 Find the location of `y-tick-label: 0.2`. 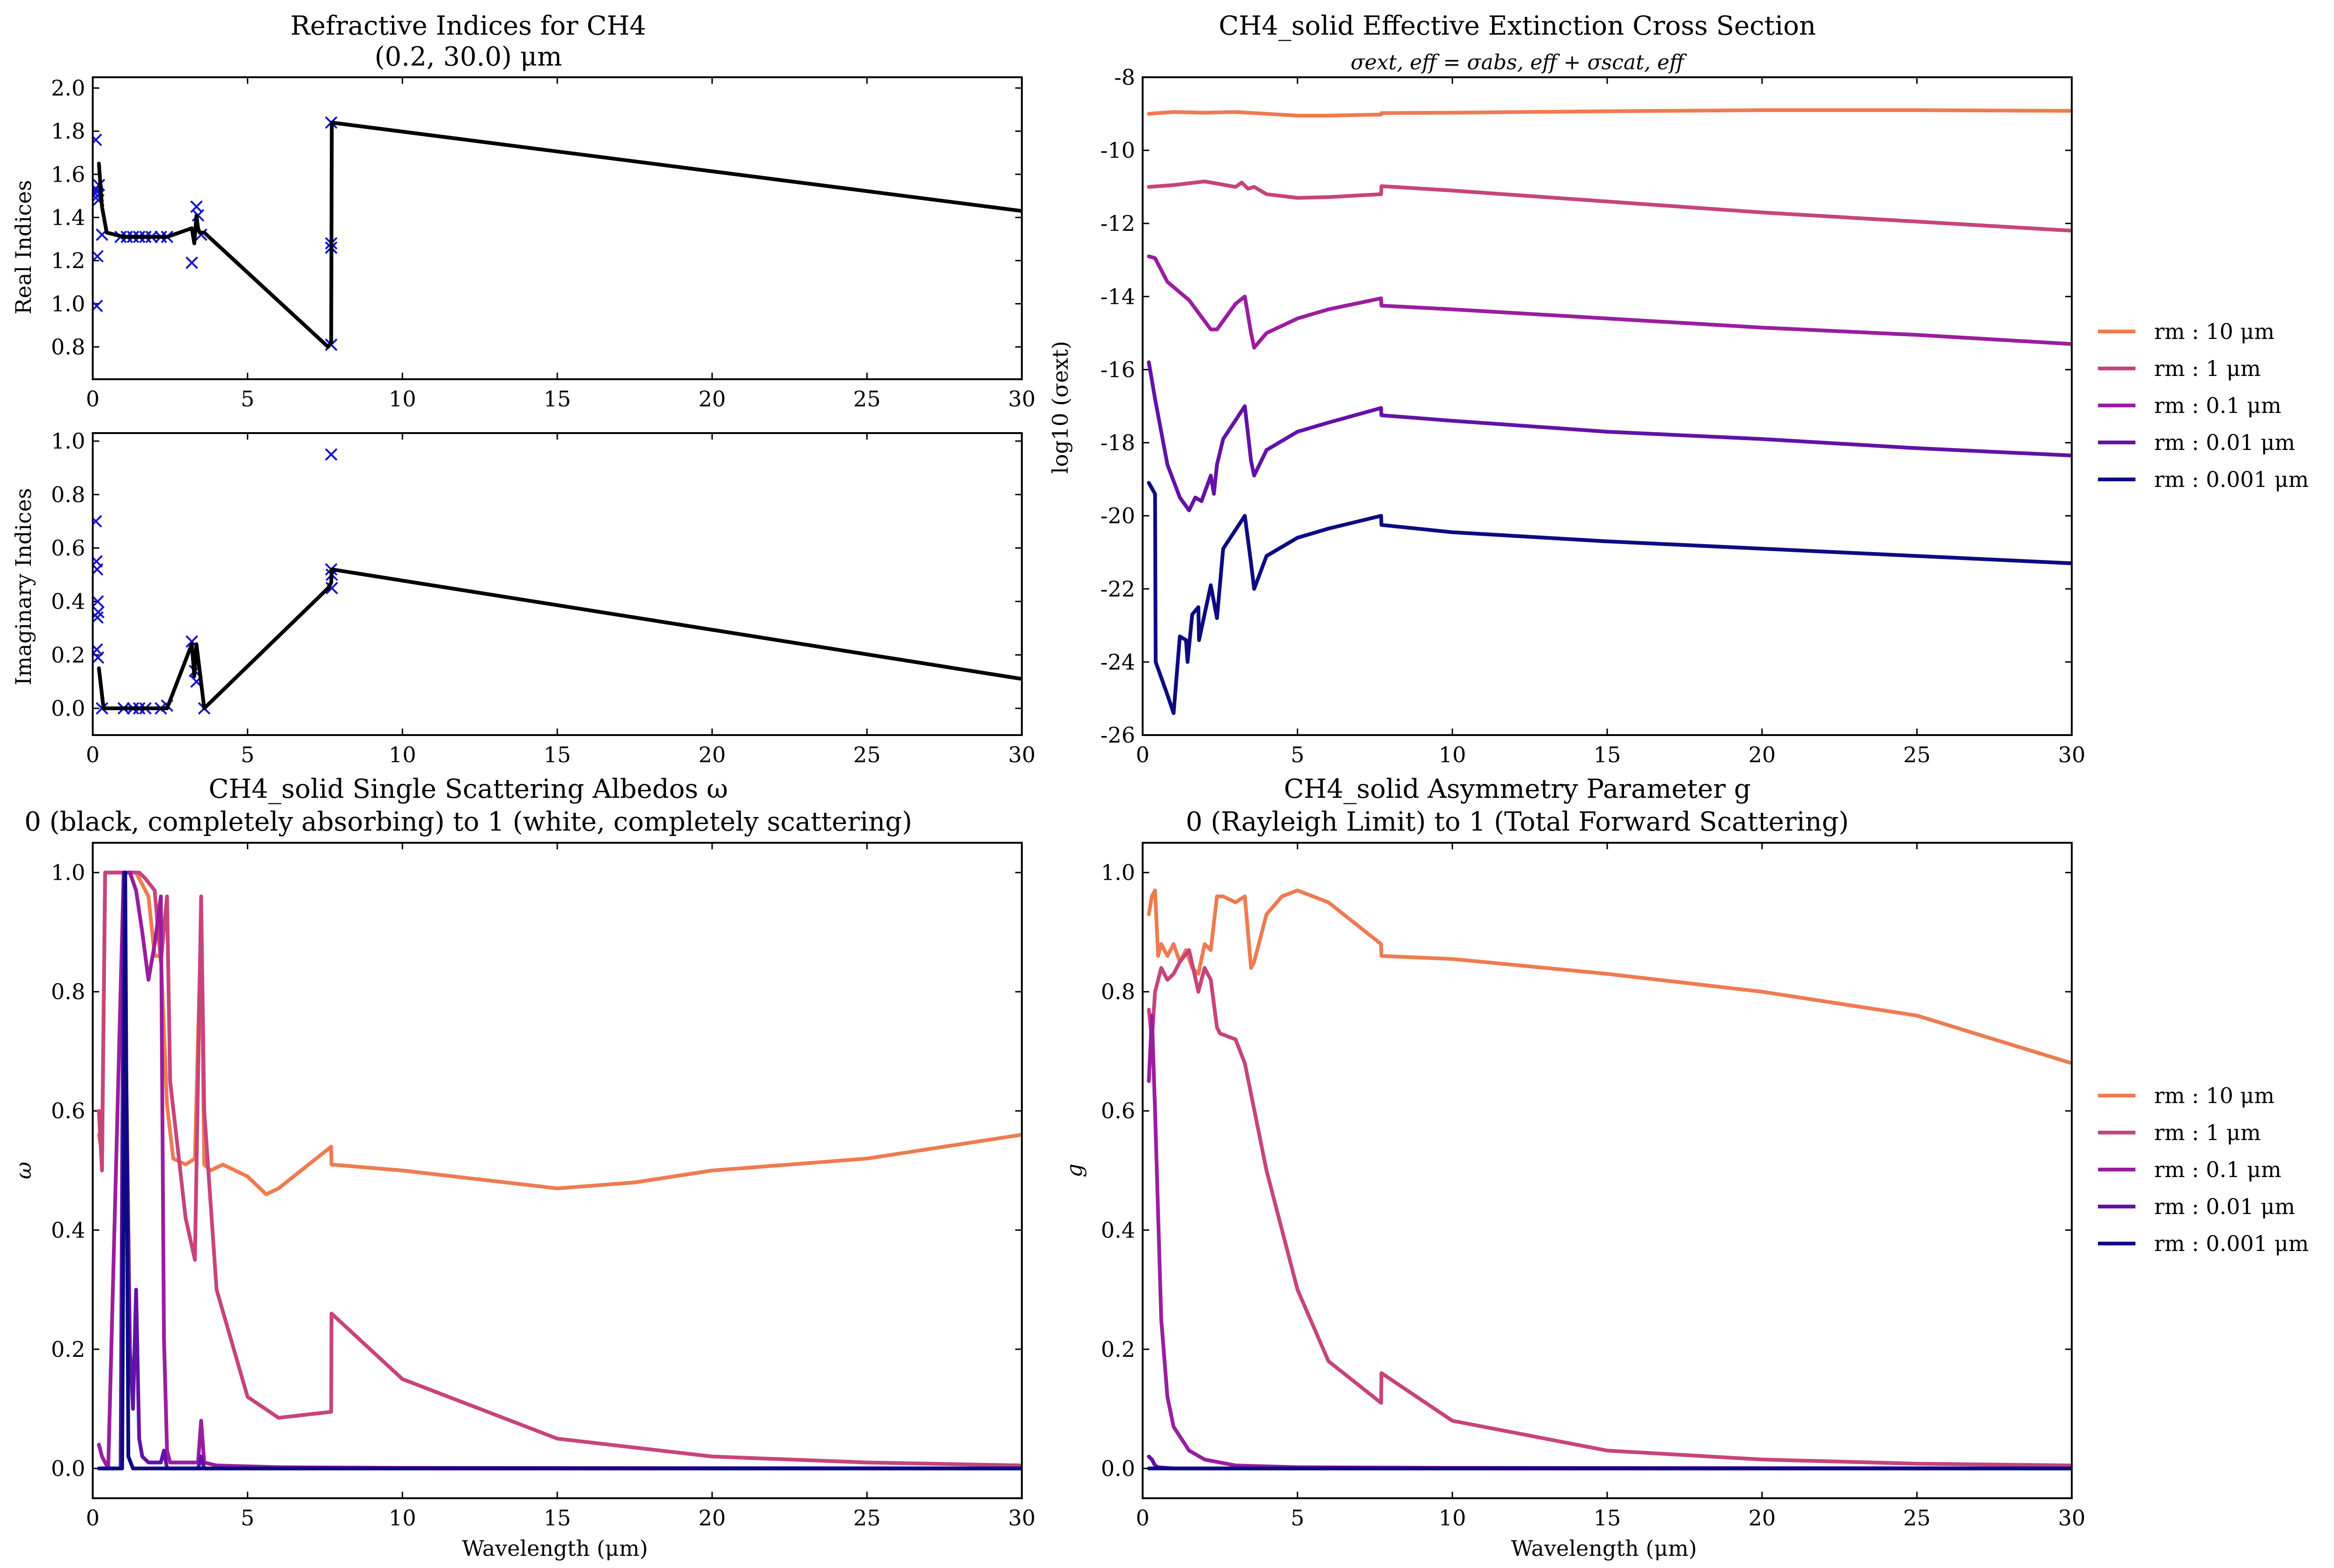

y-tick-label: 0.2 is located at coordinates (68, 1350).